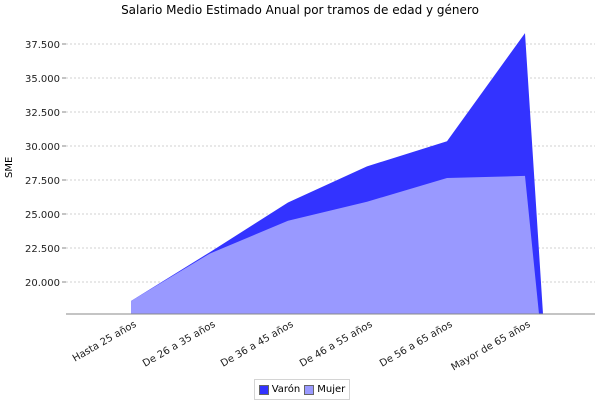 Image resolution: width=600 pixels, height=400 pixels. I want to click on y-tick-label: 25.000, so click(42, 215).